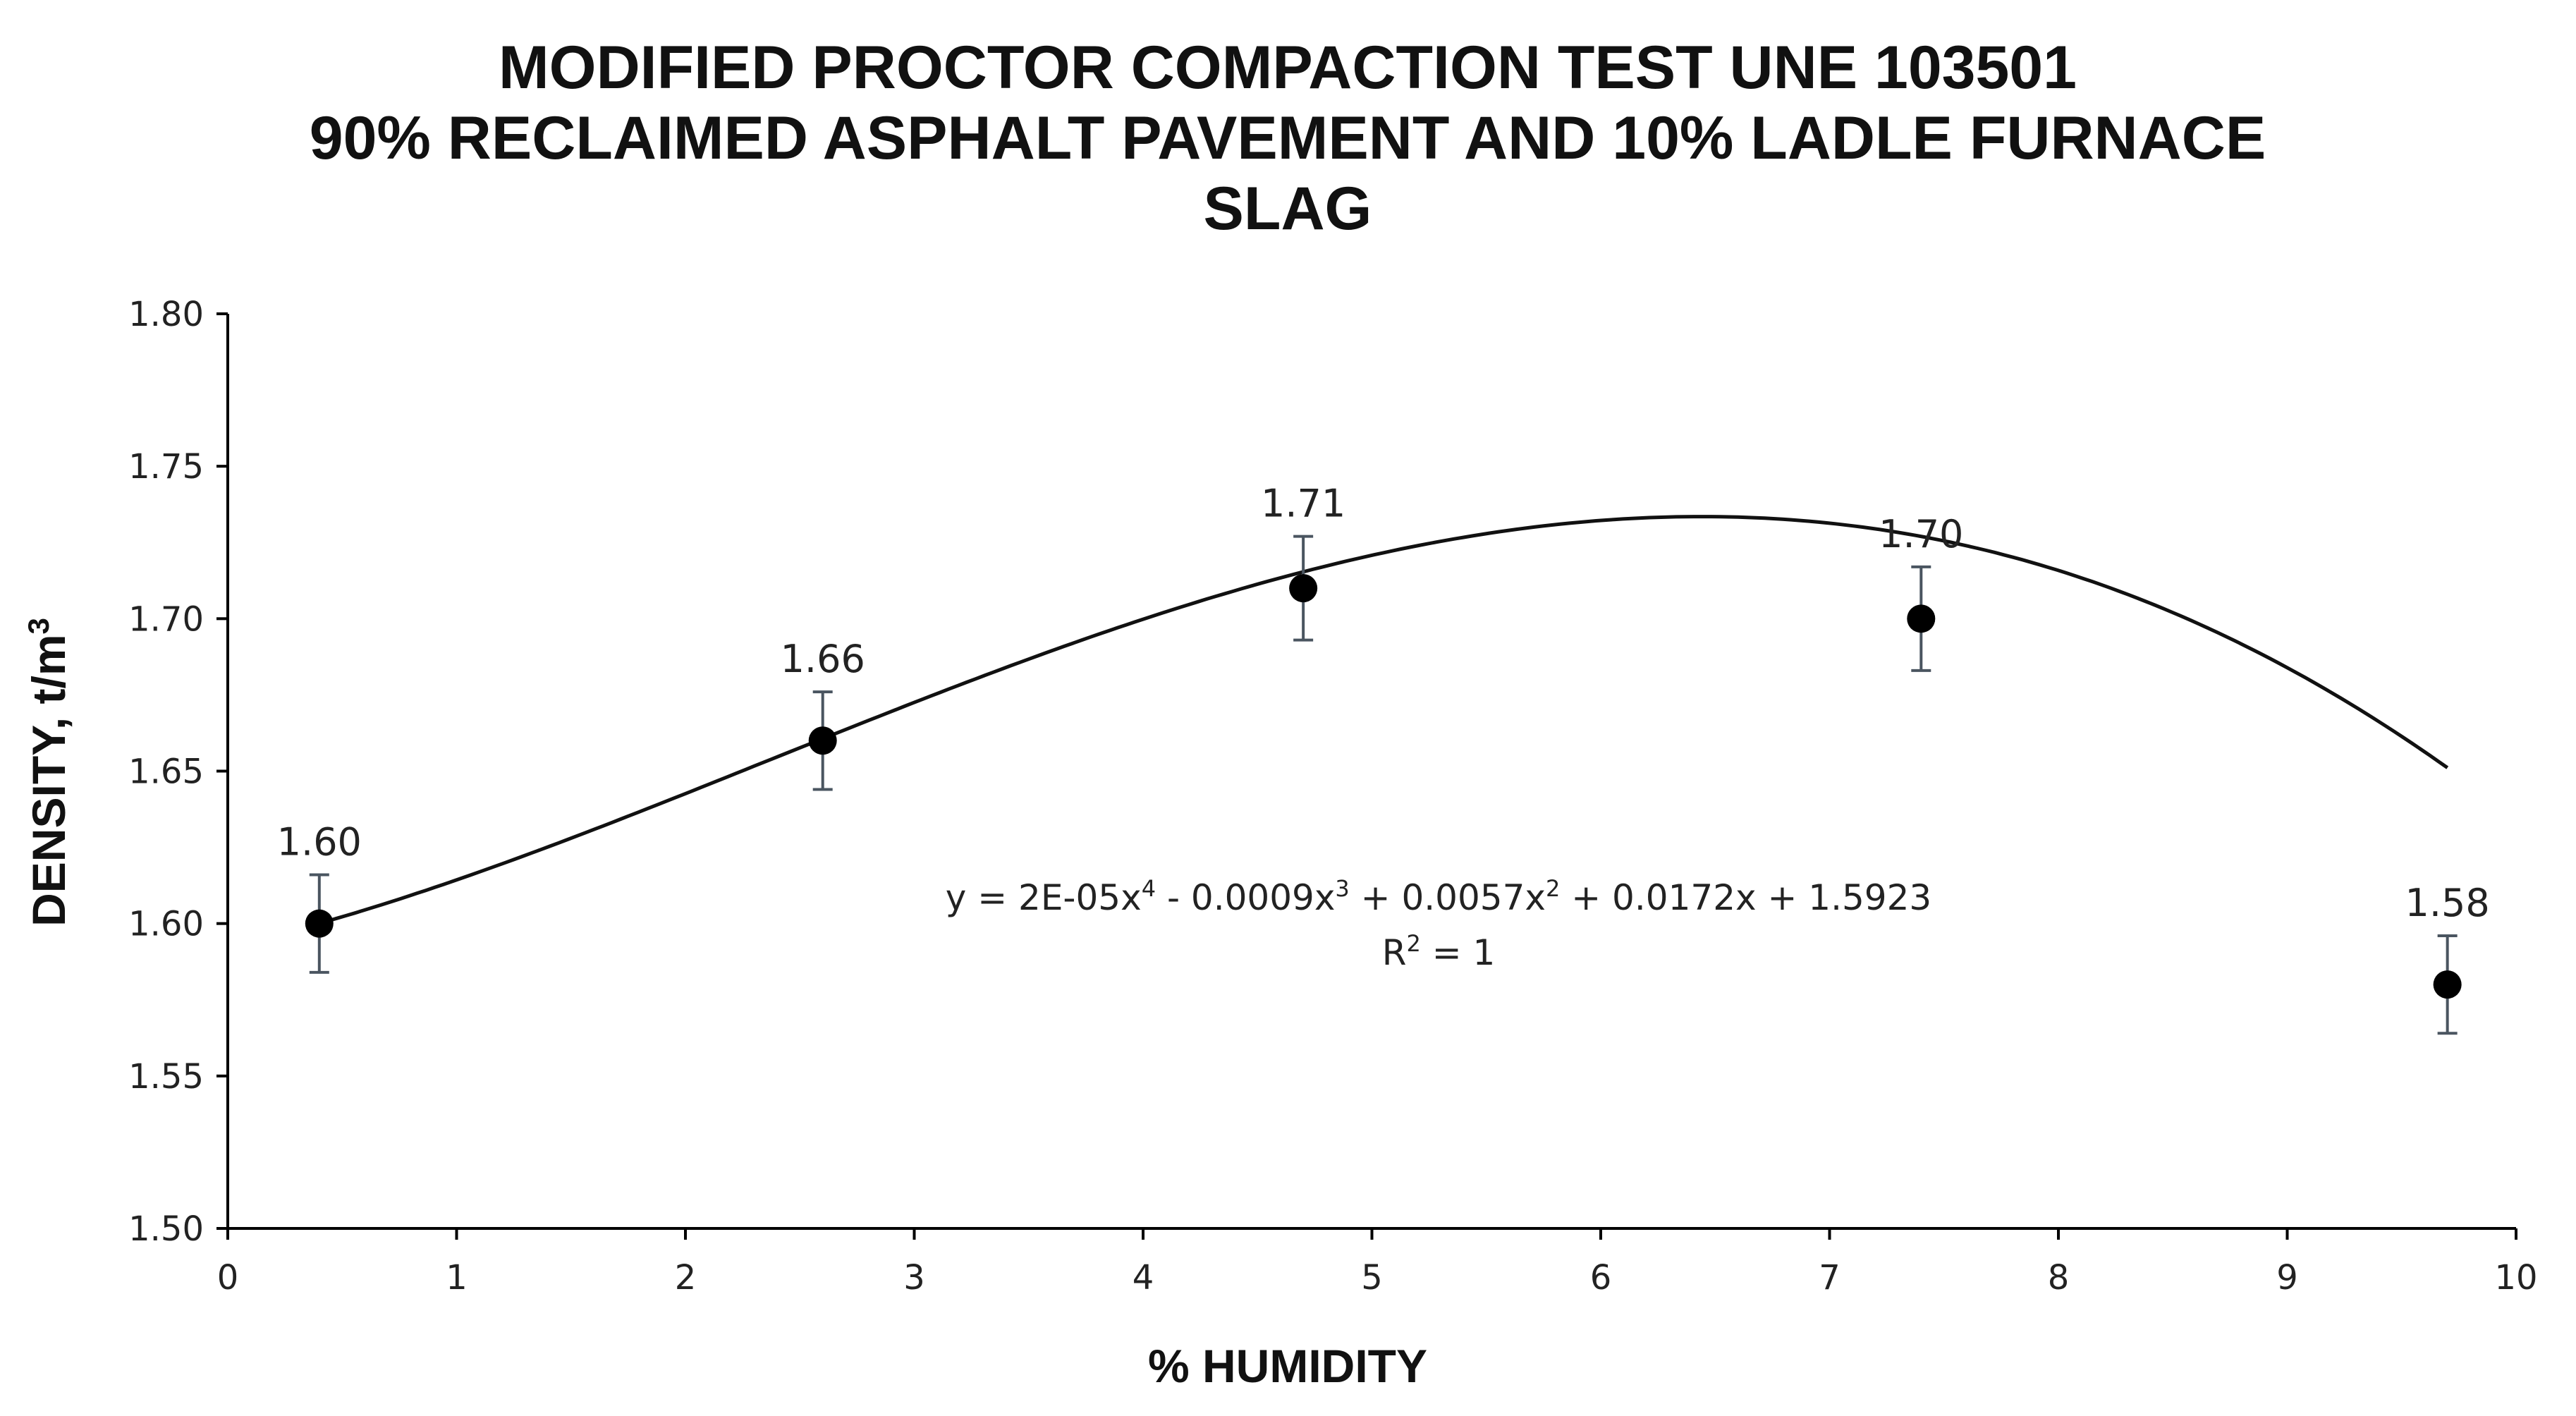  I want to click on y-tick-label: 1.75, so click(166, 467).